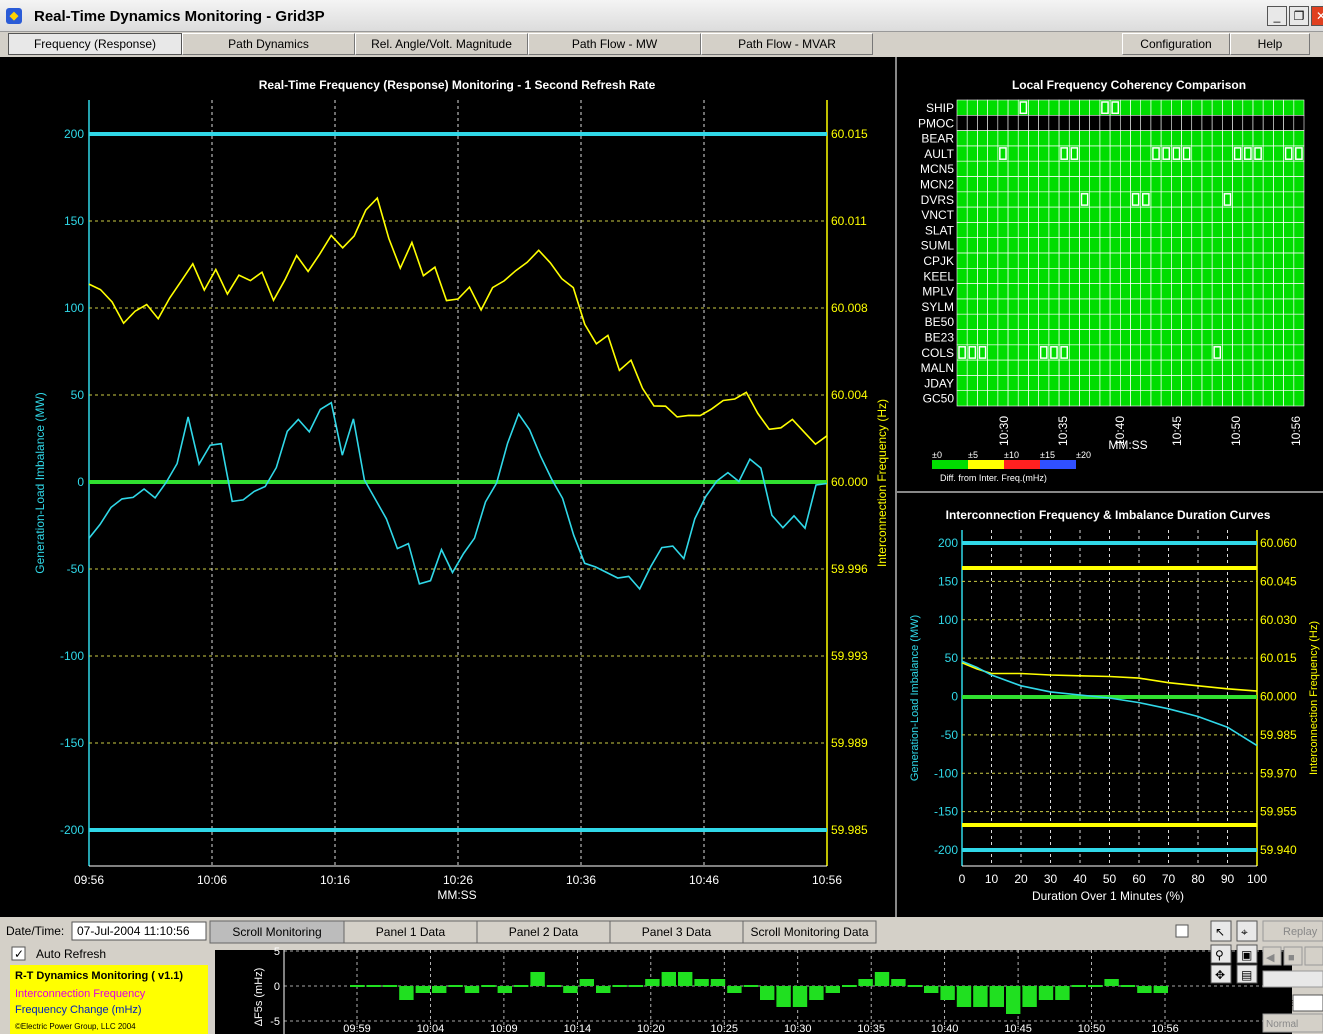 The width and height of the screenshot is (1323, 1034). I want to click on speed-value: Normal, so click(1282, 1024).